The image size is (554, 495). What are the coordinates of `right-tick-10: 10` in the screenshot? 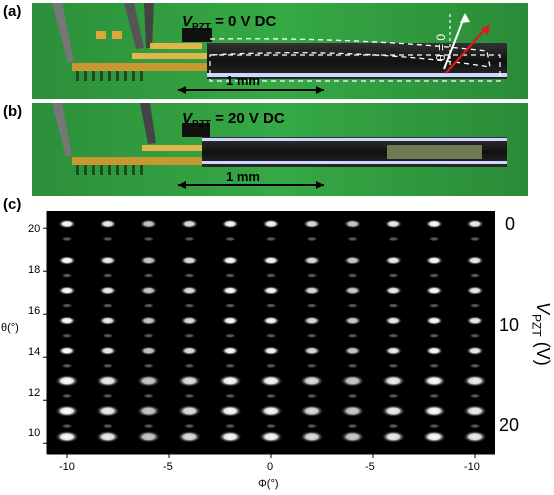 It's located at (509, 325).